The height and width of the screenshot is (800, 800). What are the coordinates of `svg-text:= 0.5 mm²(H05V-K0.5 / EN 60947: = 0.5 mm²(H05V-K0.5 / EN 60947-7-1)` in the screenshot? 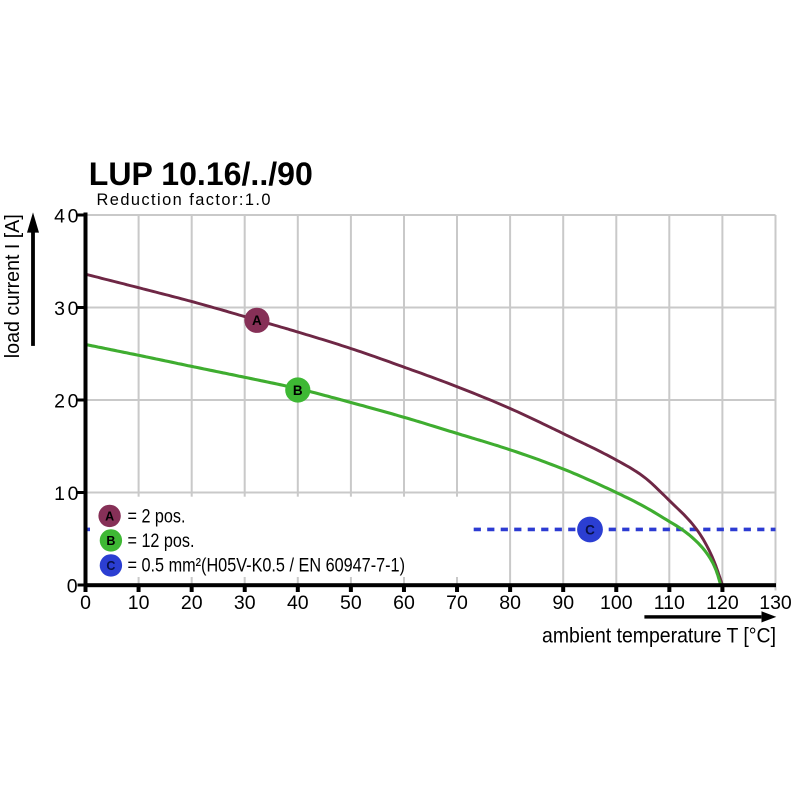 It's located at (267, 565).